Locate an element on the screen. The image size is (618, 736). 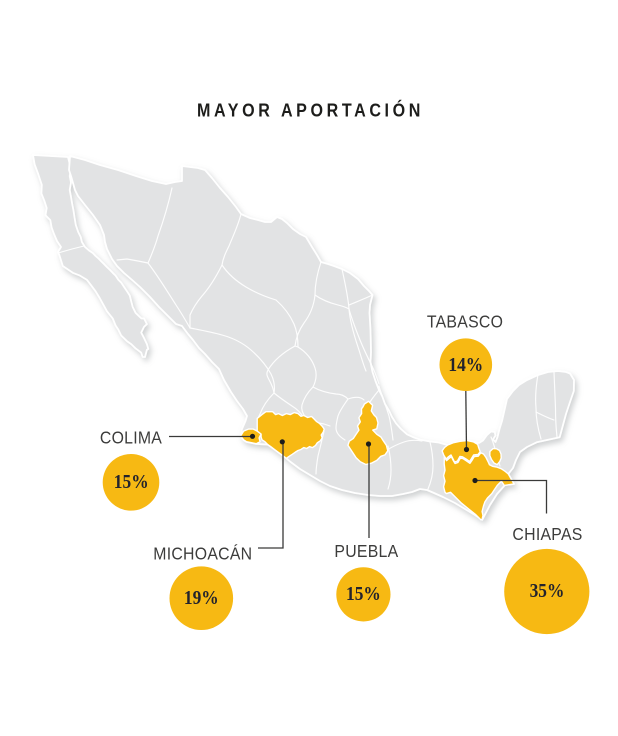
svg-text: PUEBLA is located at coordinates (366, 551).